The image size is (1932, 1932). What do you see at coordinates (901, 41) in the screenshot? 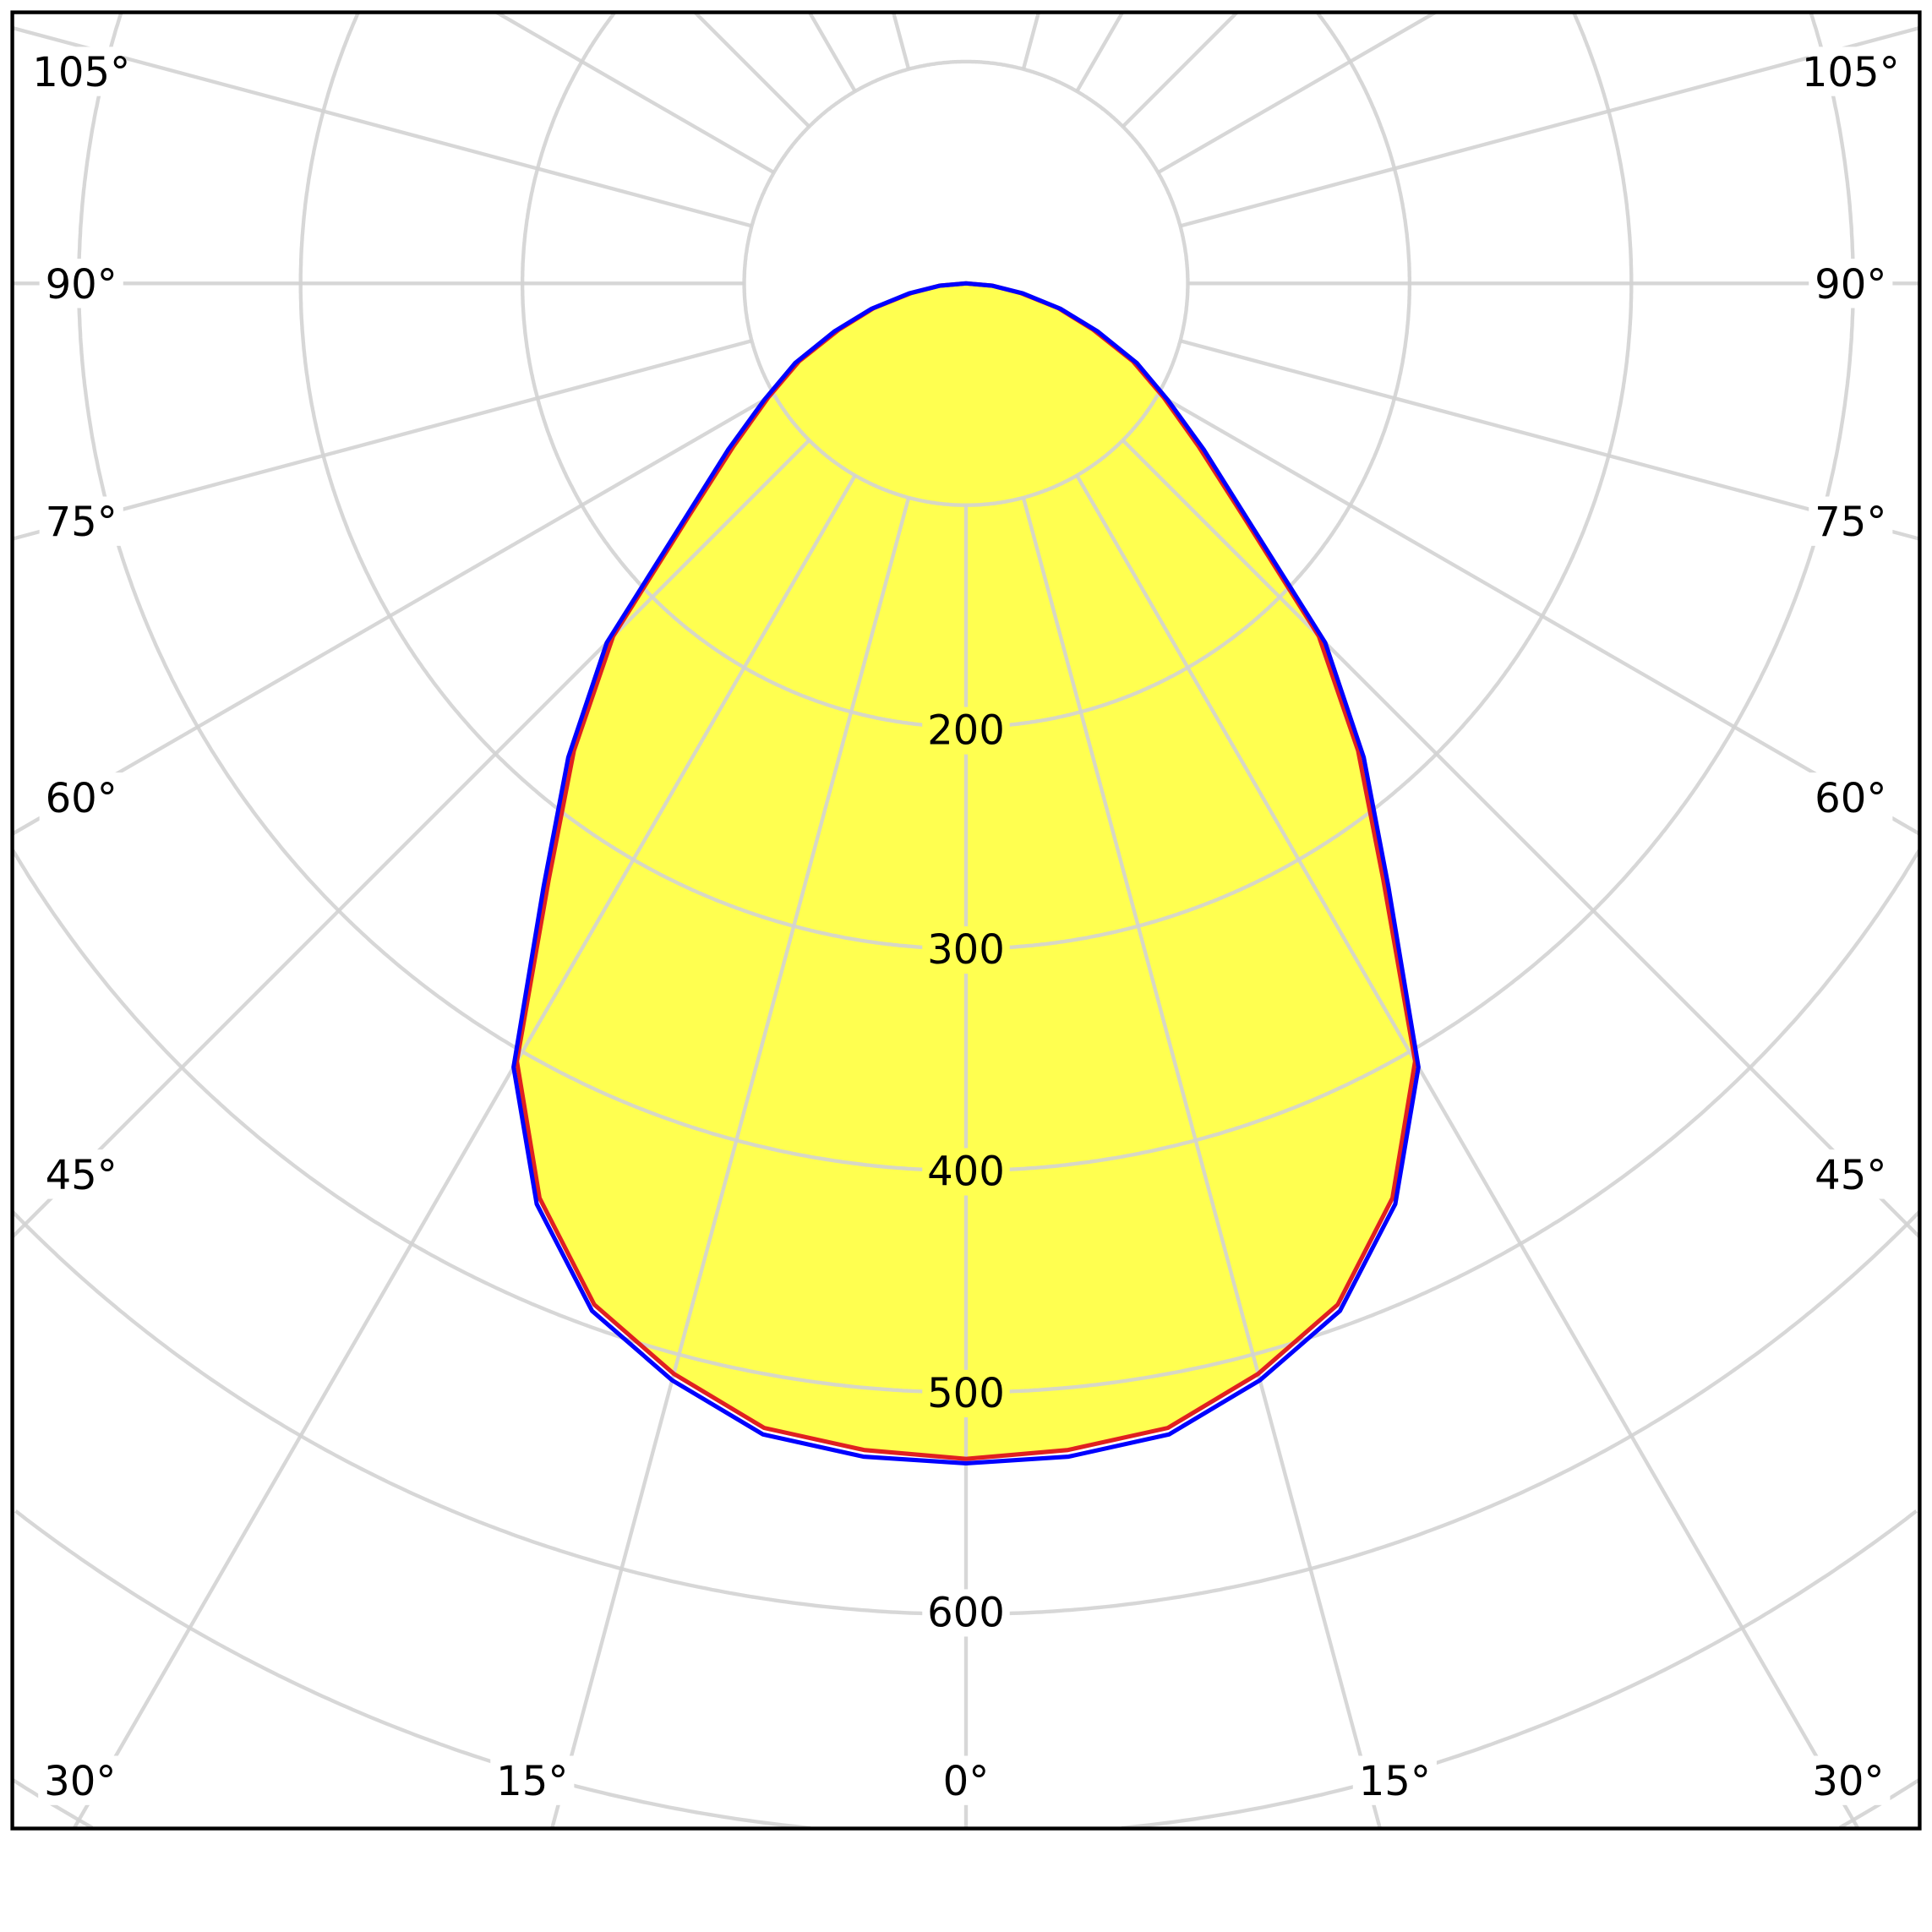
I see `grid-ray--165` at bounding box center [901, 41].